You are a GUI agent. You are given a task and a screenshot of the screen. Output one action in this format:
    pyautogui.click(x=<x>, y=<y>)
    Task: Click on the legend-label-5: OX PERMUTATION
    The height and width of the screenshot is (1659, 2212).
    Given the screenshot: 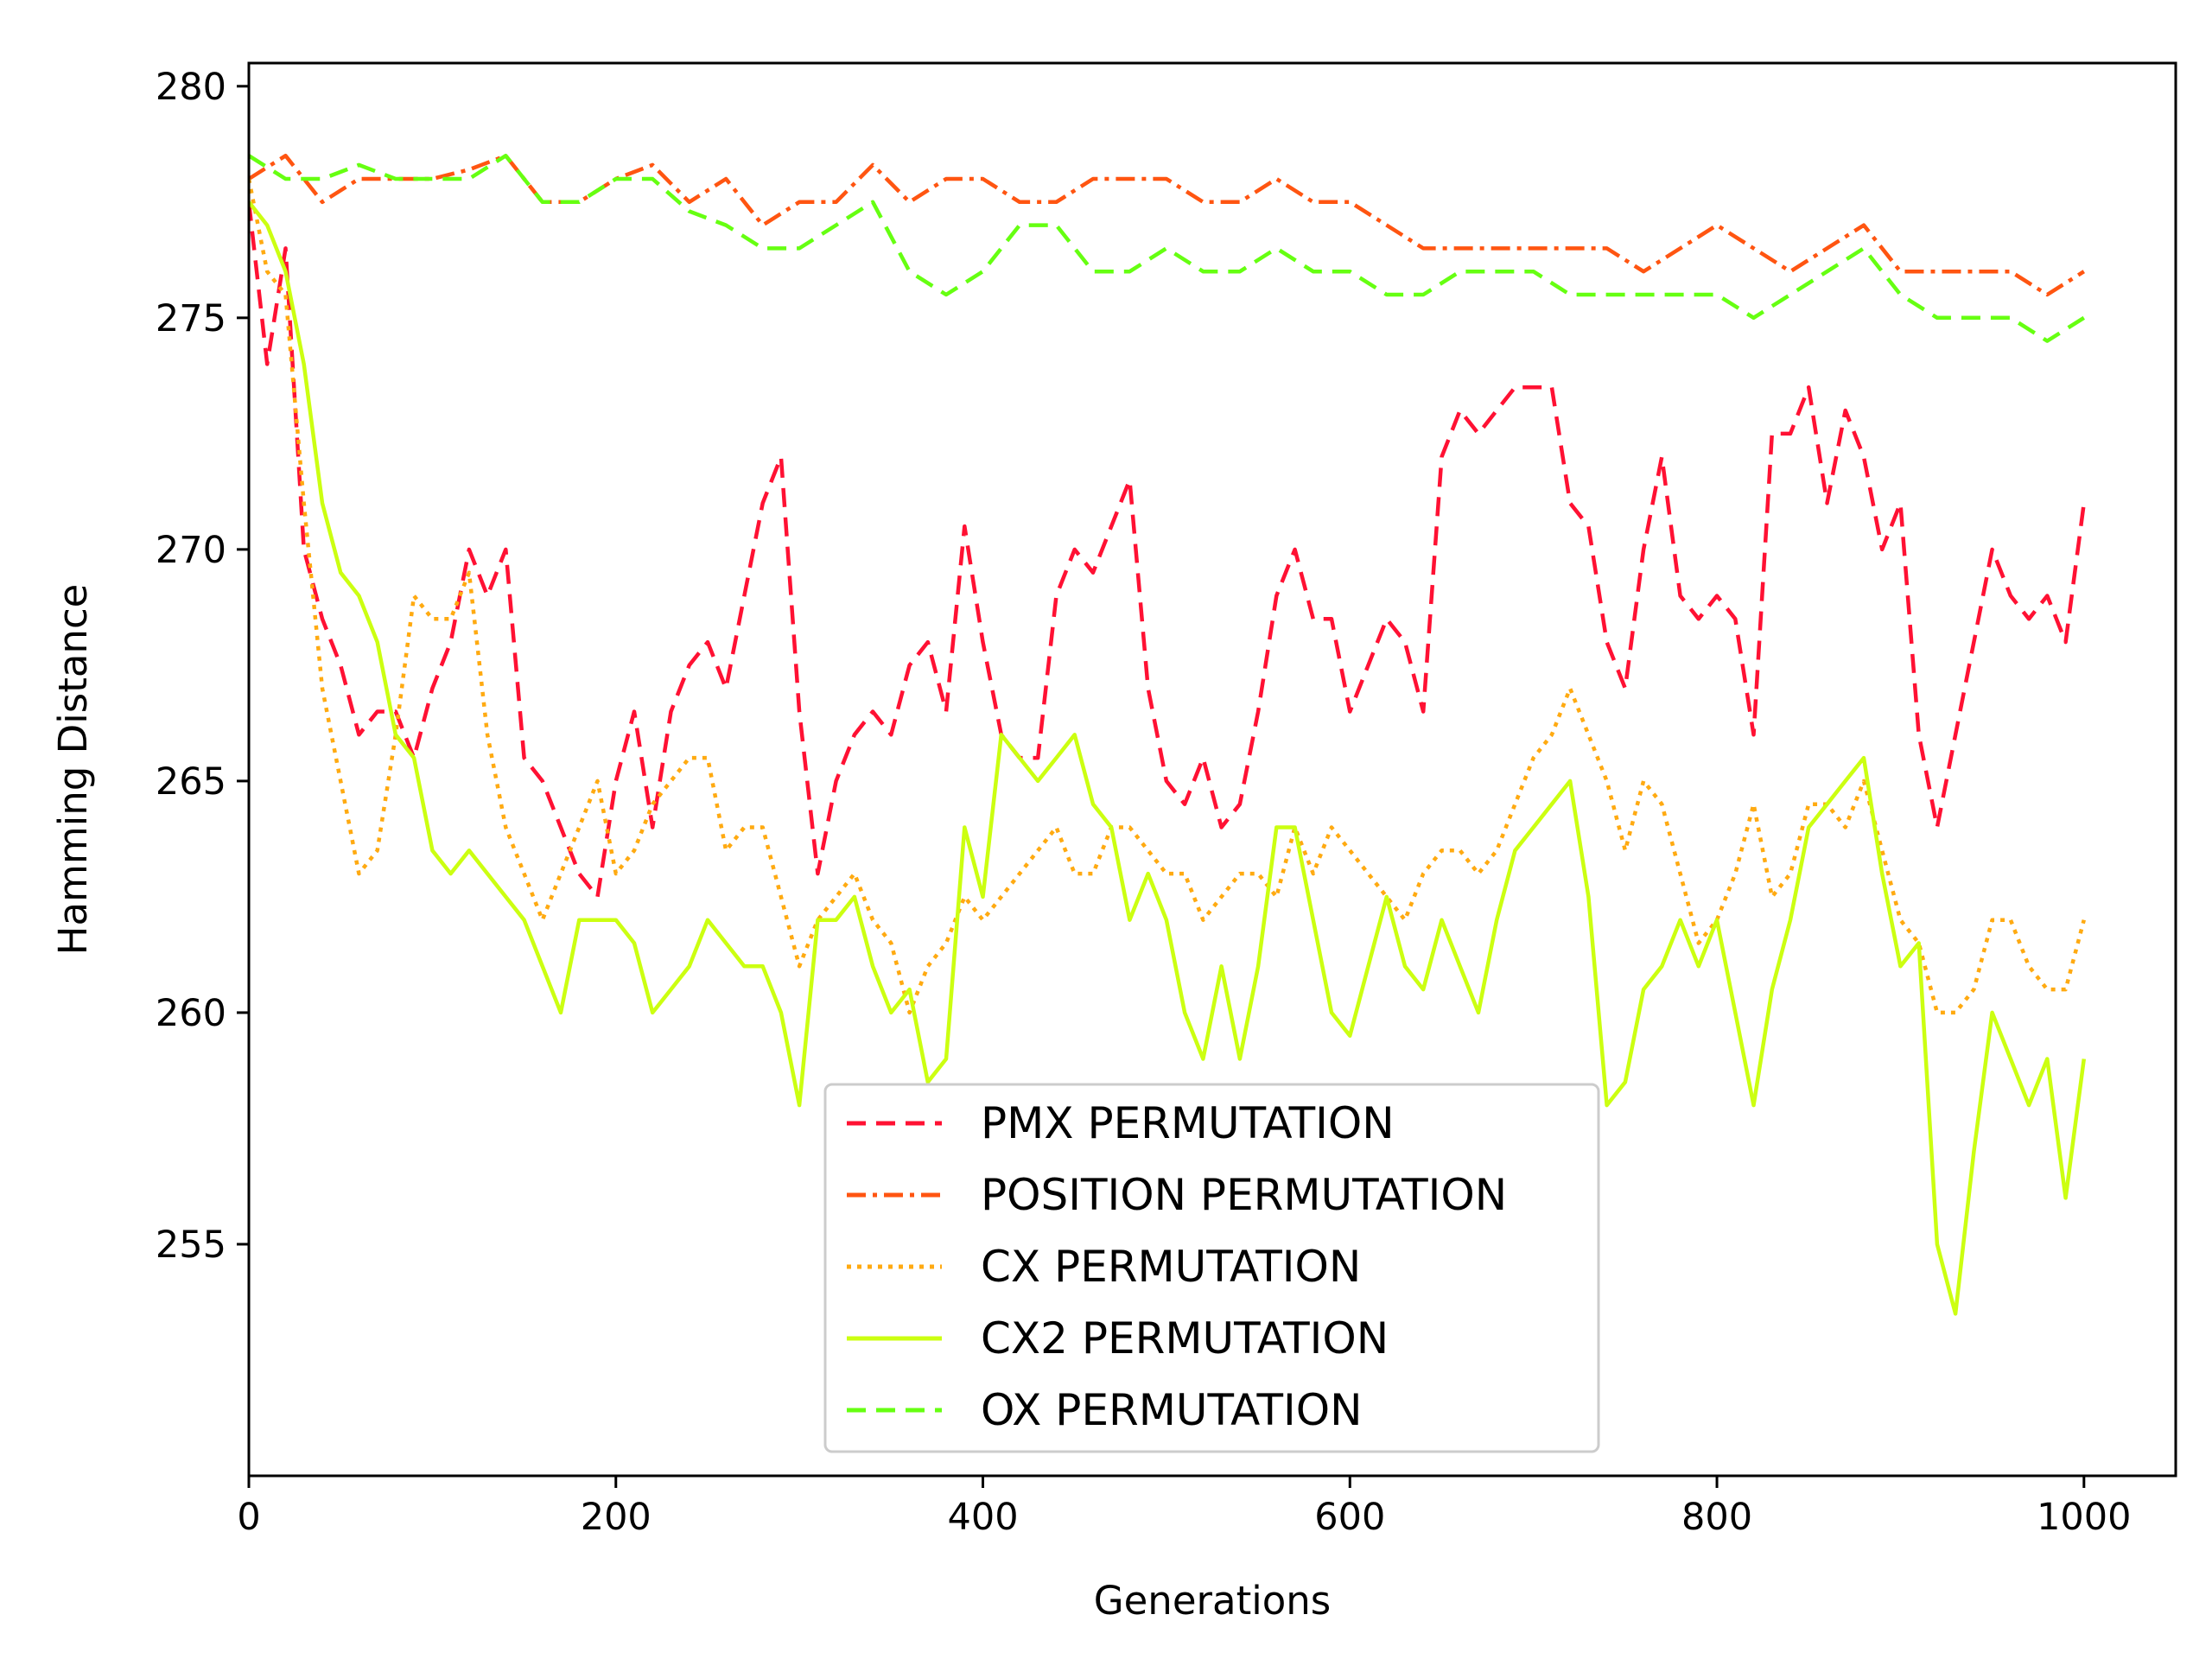 What is the action you would take?
    pyautogui.click(x=1172, y=1410)
    